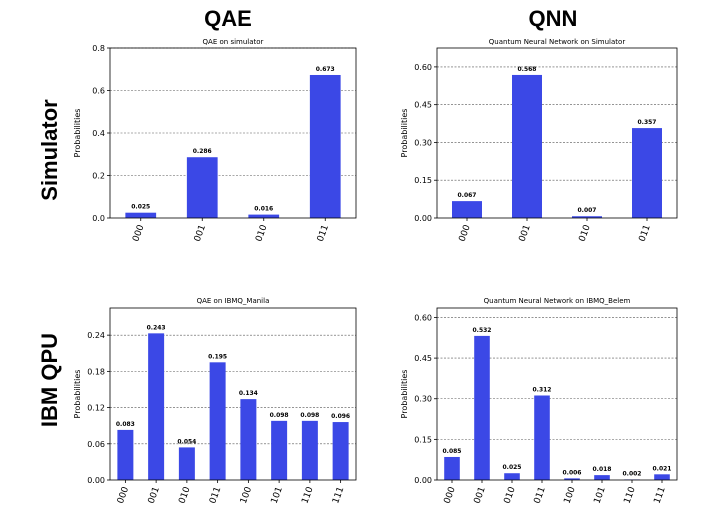 This screenshot has width=702, height=517. Describe the element at coordinates (602, 469) in the screenshot. I see `data-label: 0.018` at that location.